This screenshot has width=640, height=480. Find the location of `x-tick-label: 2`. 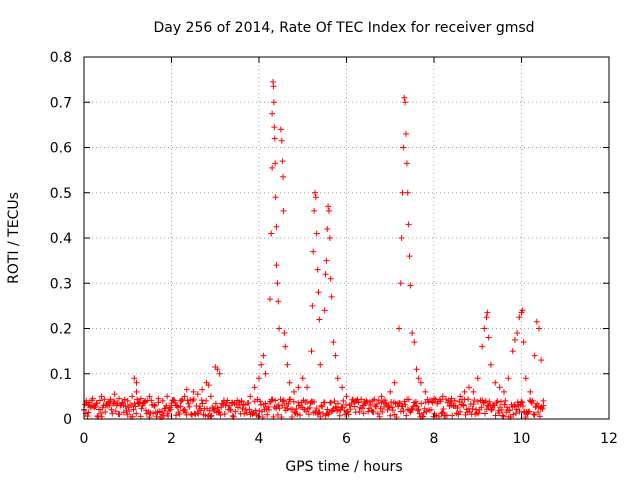

x-tick-label: 2 is located at coordinates (171, 439).